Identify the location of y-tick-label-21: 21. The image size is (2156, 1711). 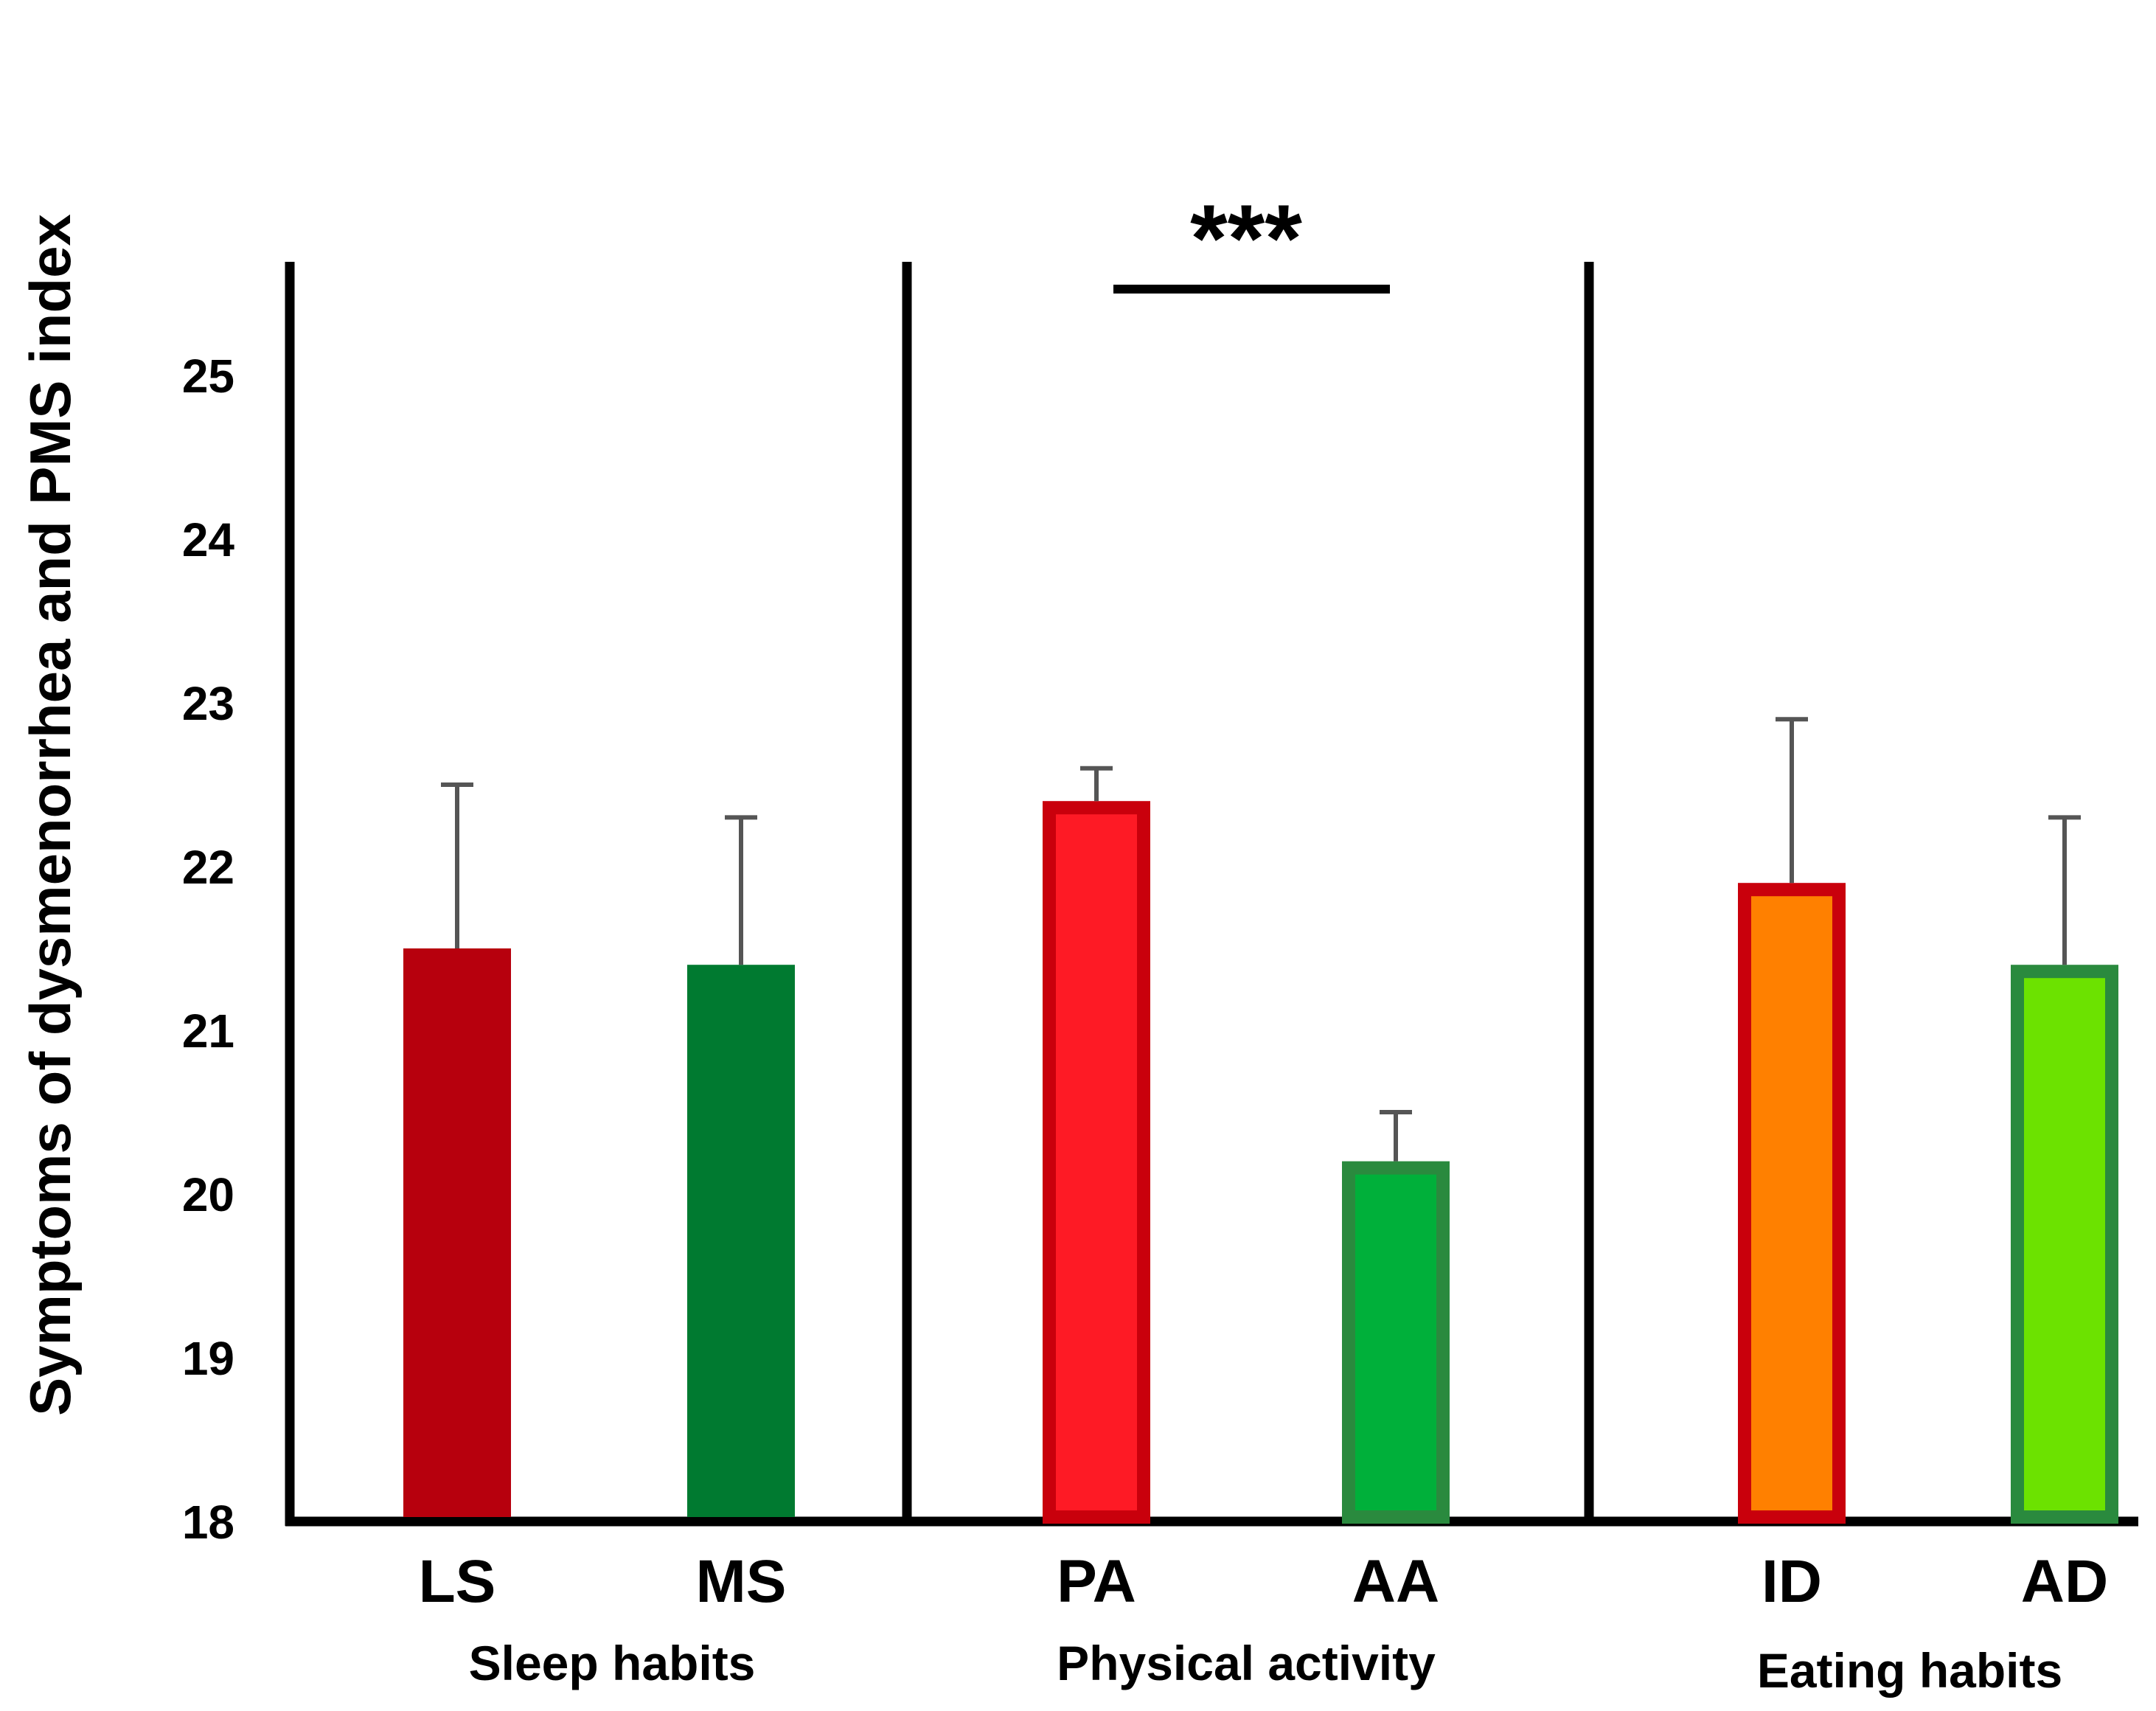
(208, 1031).